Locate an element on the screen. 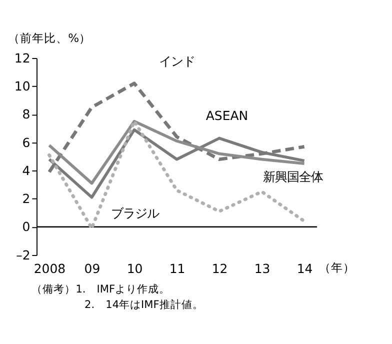 This screenshot has width=392, height=344. x-tick-label: 13 is located at coordinates (262, 268).